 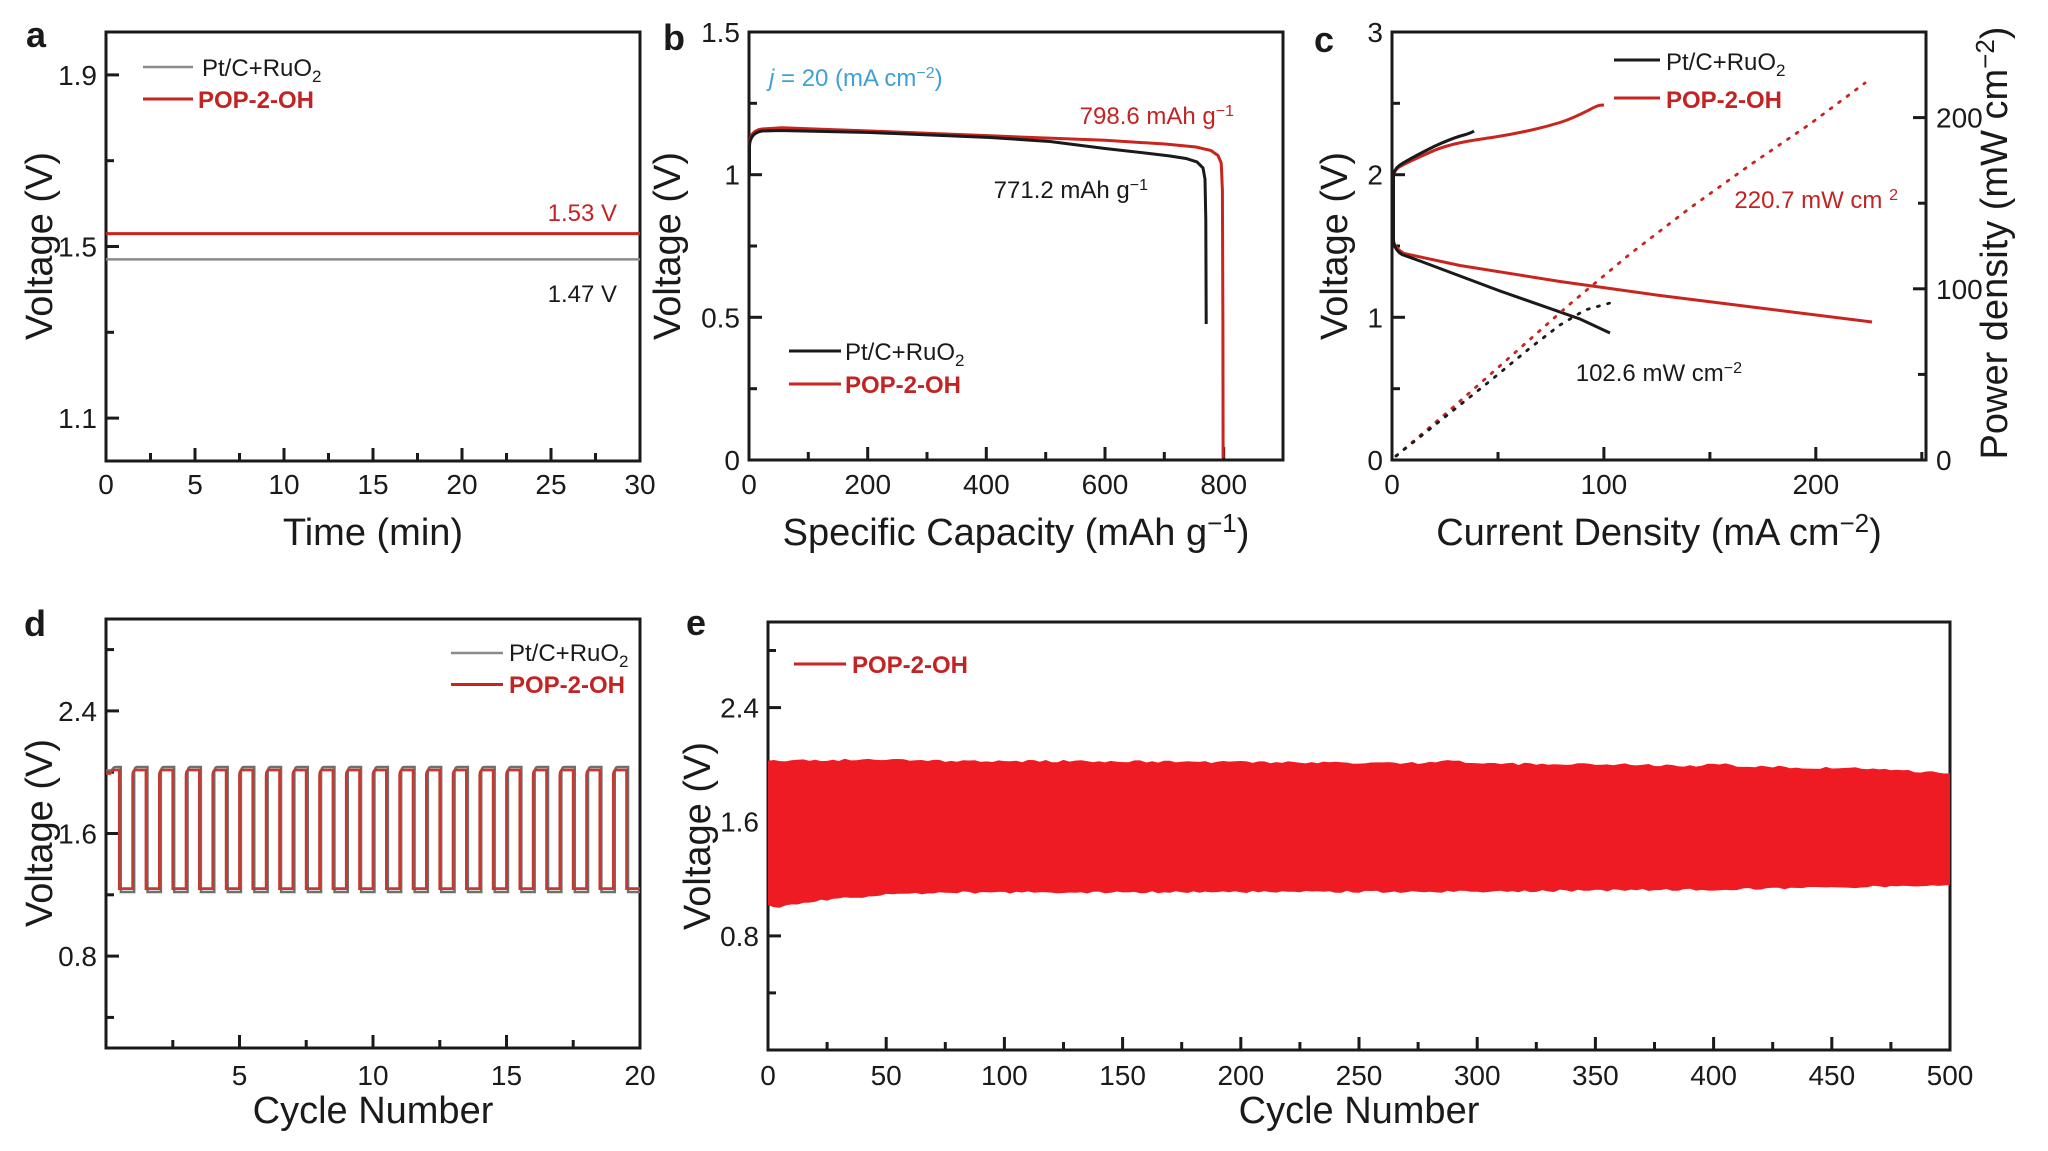 I want to click on svg-text: 350, so click(x=1595, y=1075).